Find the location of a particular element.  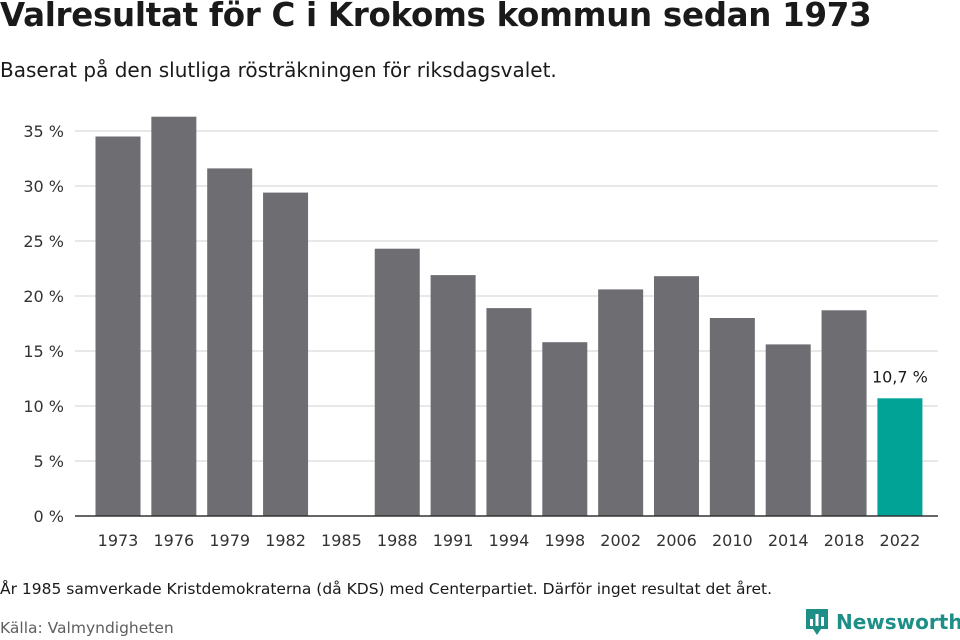

x-tick-label: 2022 is located at coordinates (900, 540).